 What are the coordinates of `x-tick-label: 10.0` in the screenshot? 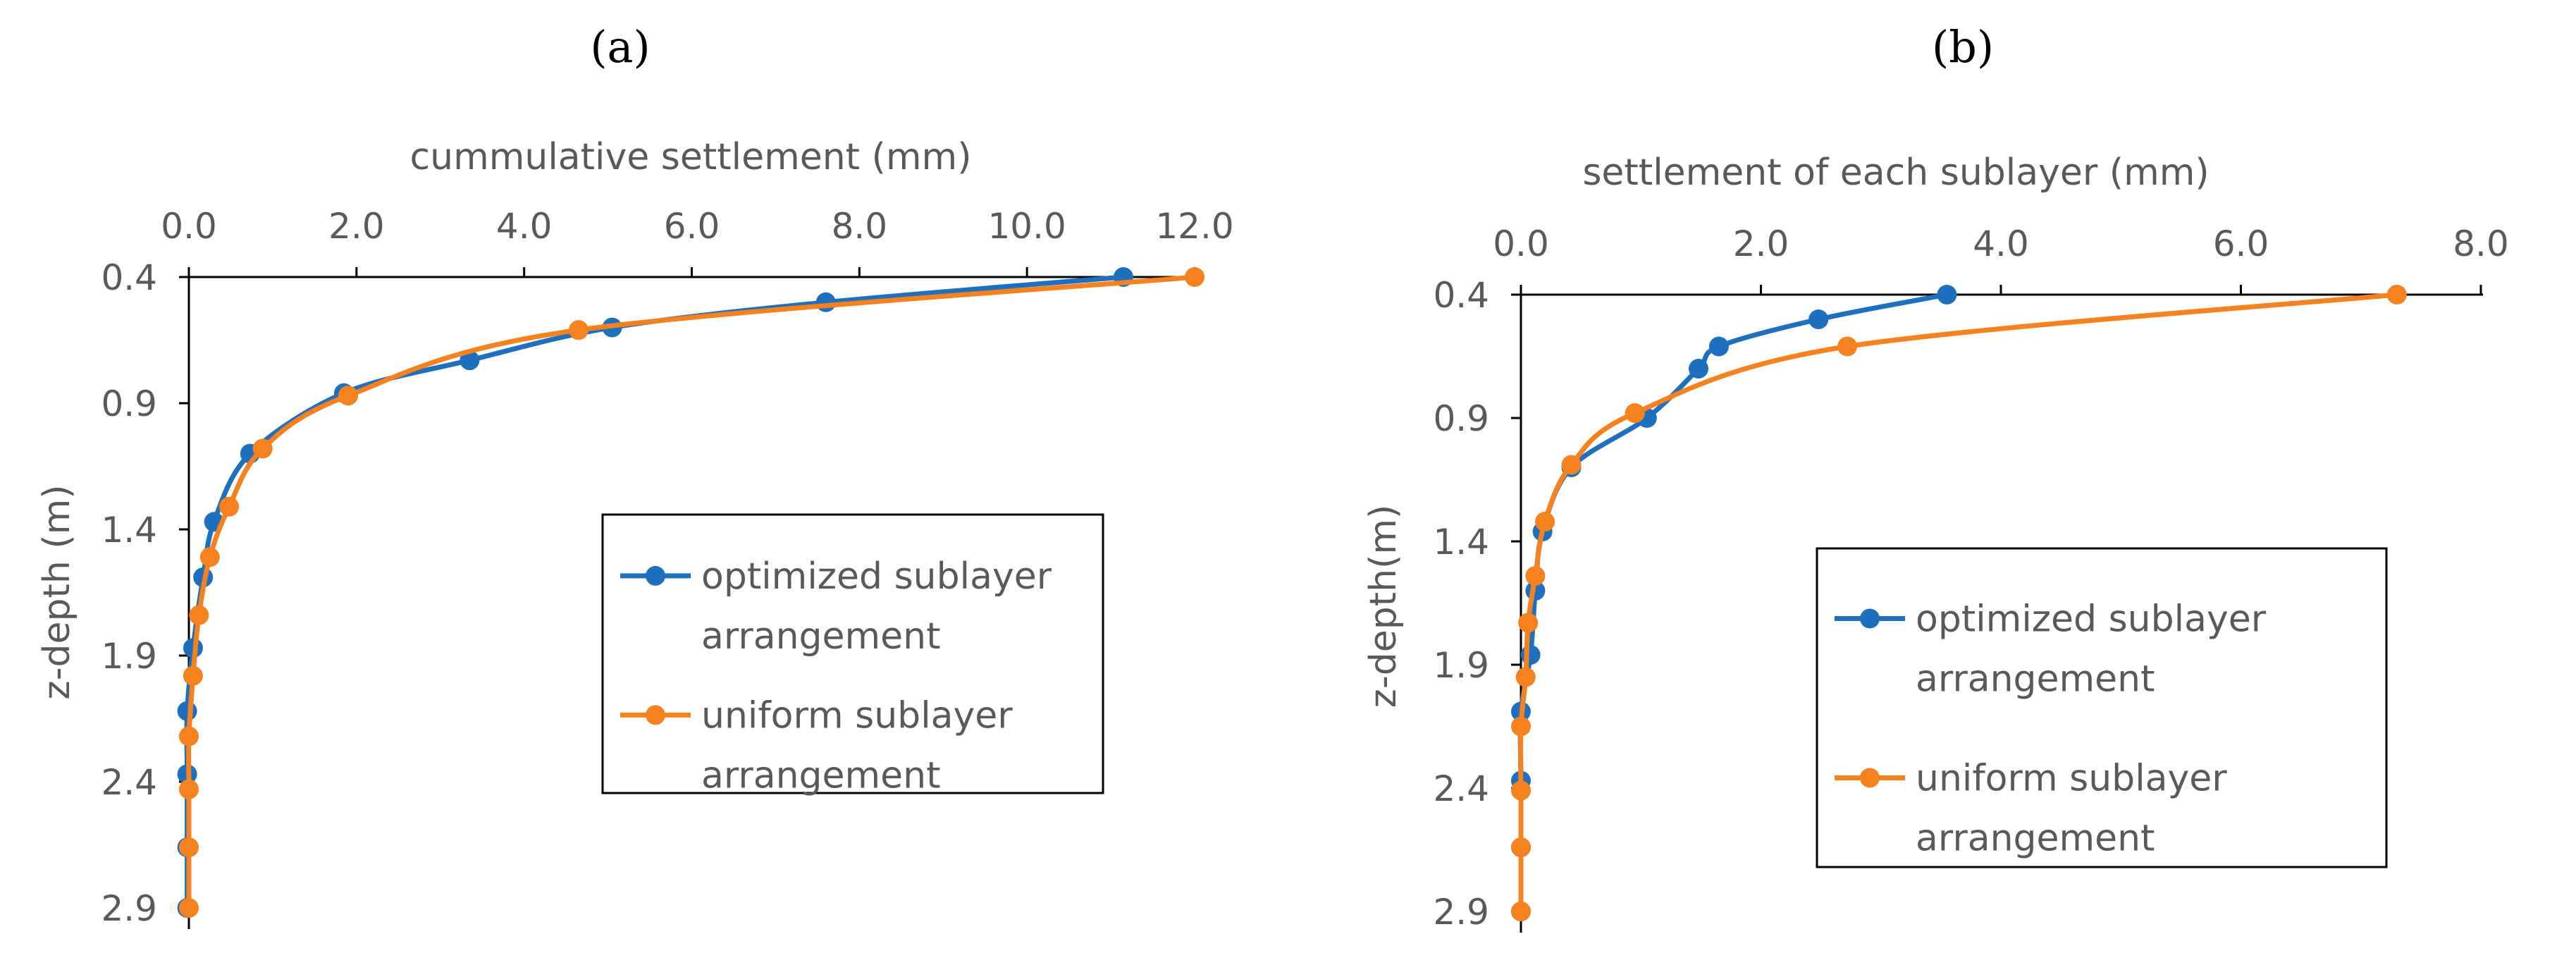 It's located at (1027, 226).